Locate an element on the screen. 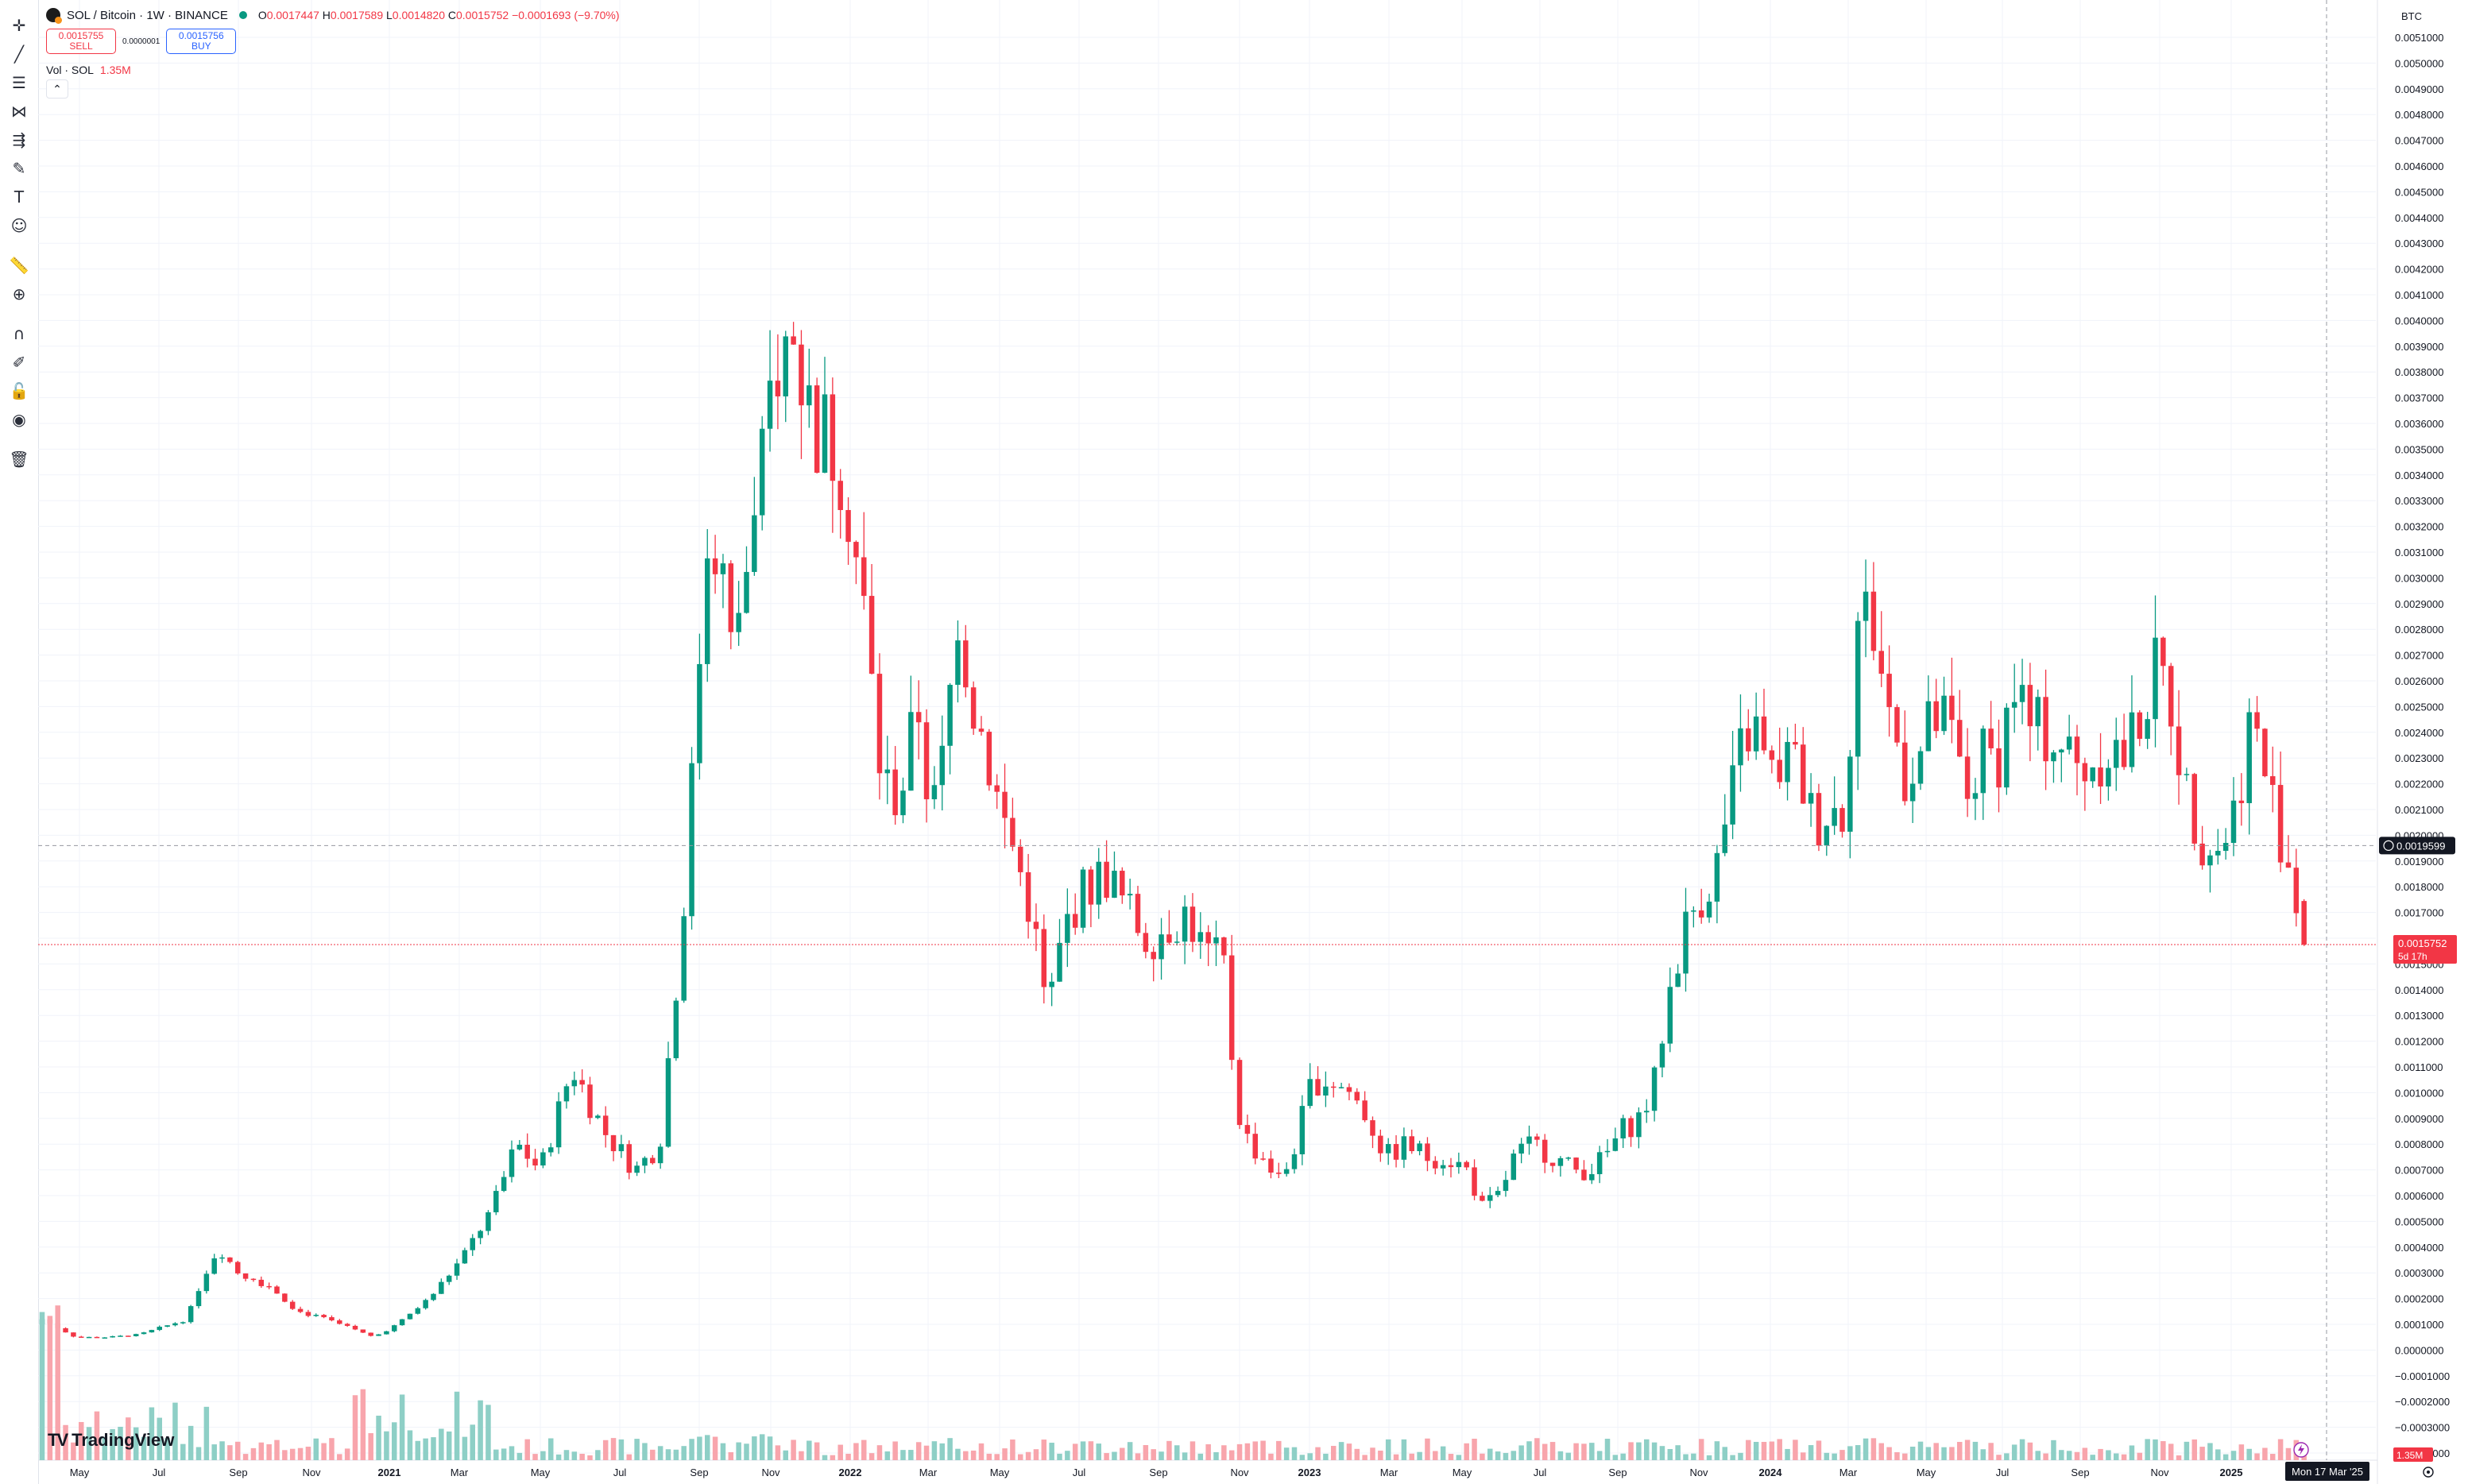 The image size is (2468, 1484). volume-value: 1.35M is located at coordinates (115, 70).